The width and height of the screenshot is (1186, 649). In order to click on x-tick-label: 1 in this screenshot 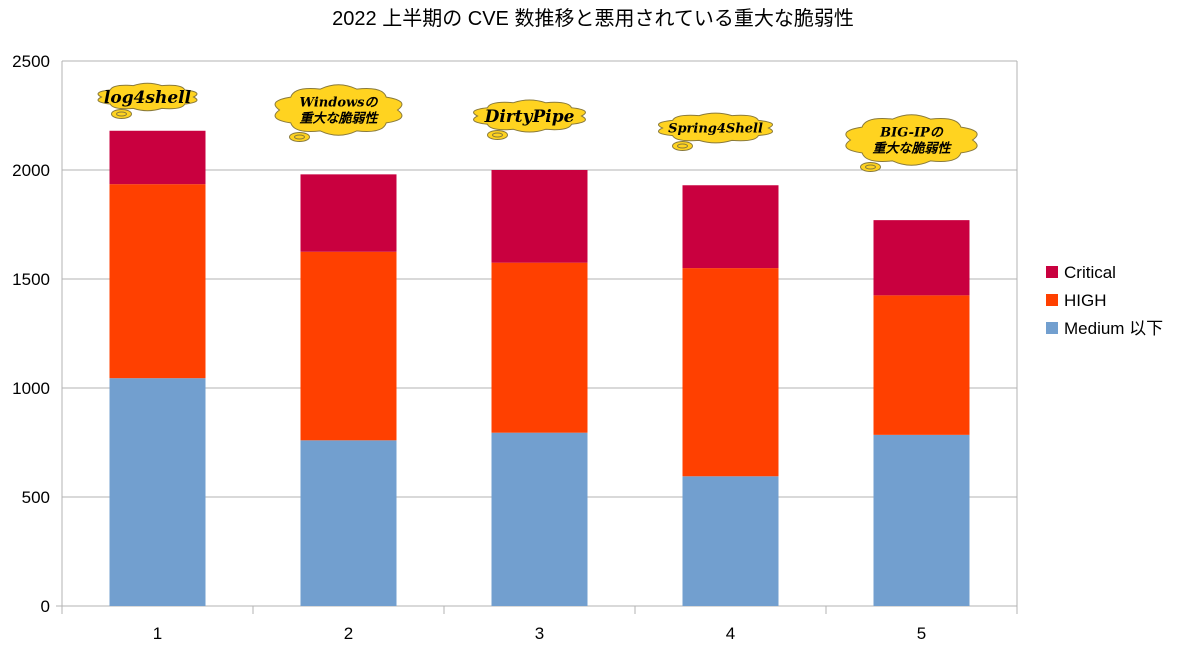, I will do `click(157, 633)`.